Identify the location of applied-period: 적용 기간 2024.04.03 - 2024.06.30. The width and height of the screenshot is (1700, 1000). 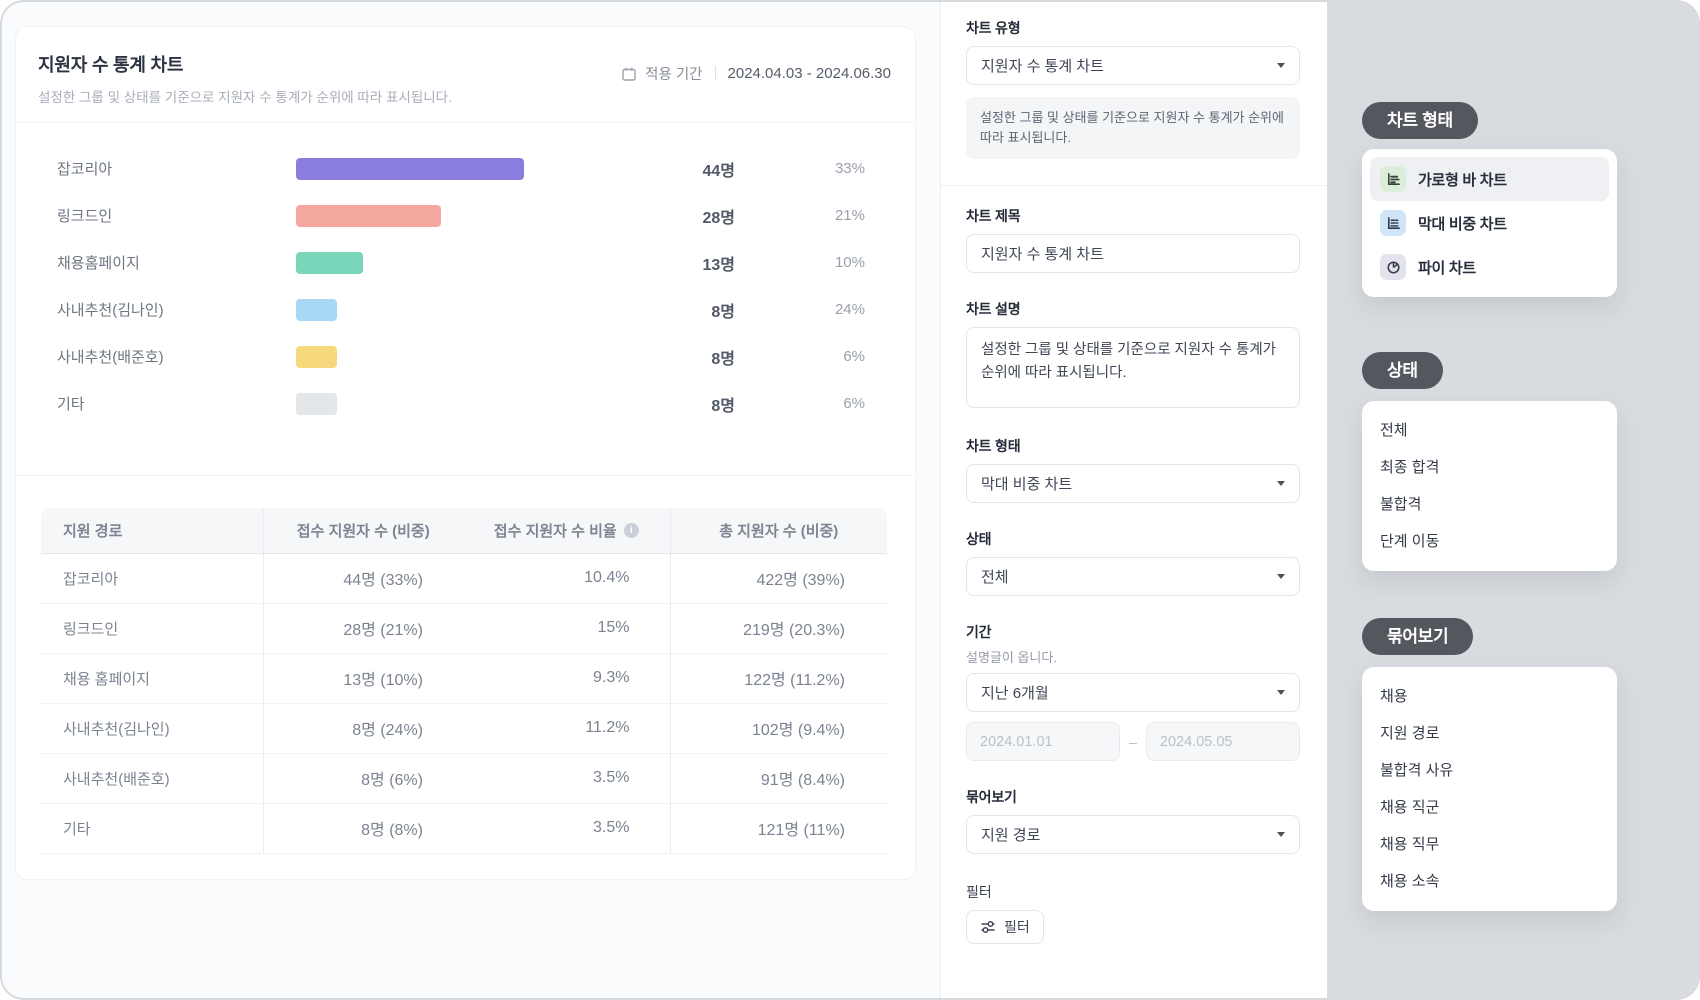
(756, 73).